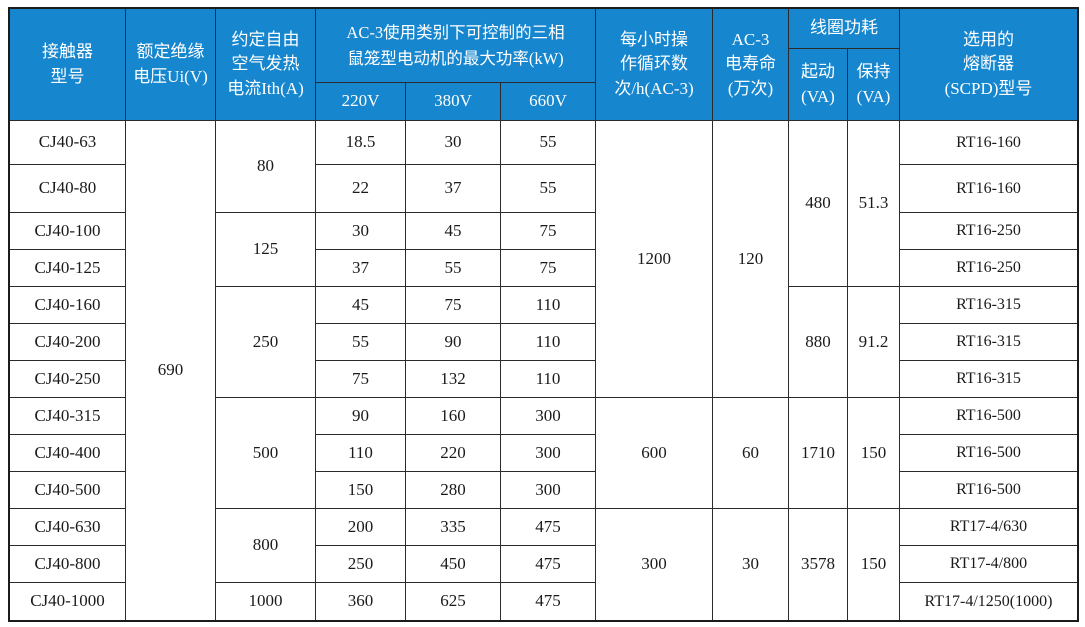 The image size is (1085, 627). Describe the element at coordinates (988, 601) in the screenshot. I see `cell-fuse: RT17-4/1250(1000)` at that location.